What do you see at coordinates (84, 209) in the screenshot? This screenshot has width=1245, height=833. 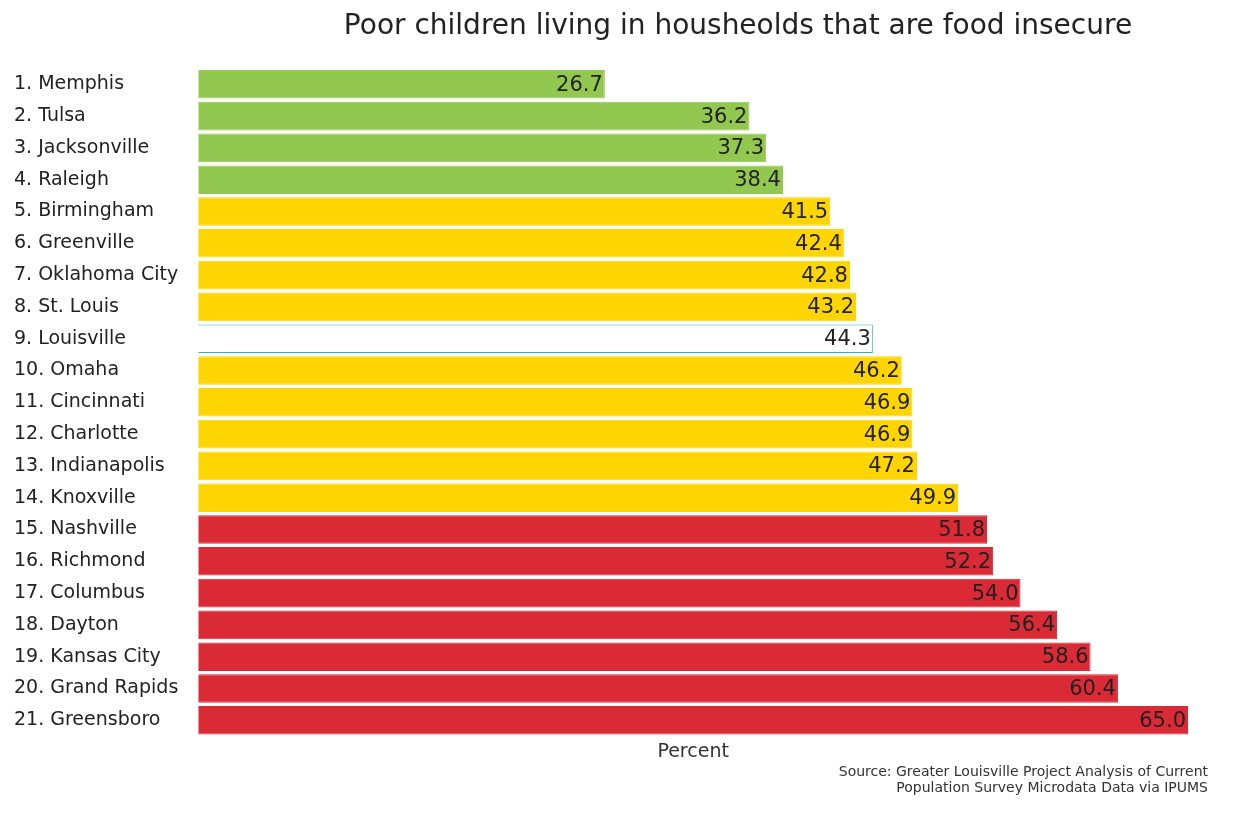 I see `y-tick-label: 5. Birmingham` at bounding box center [84, 209].